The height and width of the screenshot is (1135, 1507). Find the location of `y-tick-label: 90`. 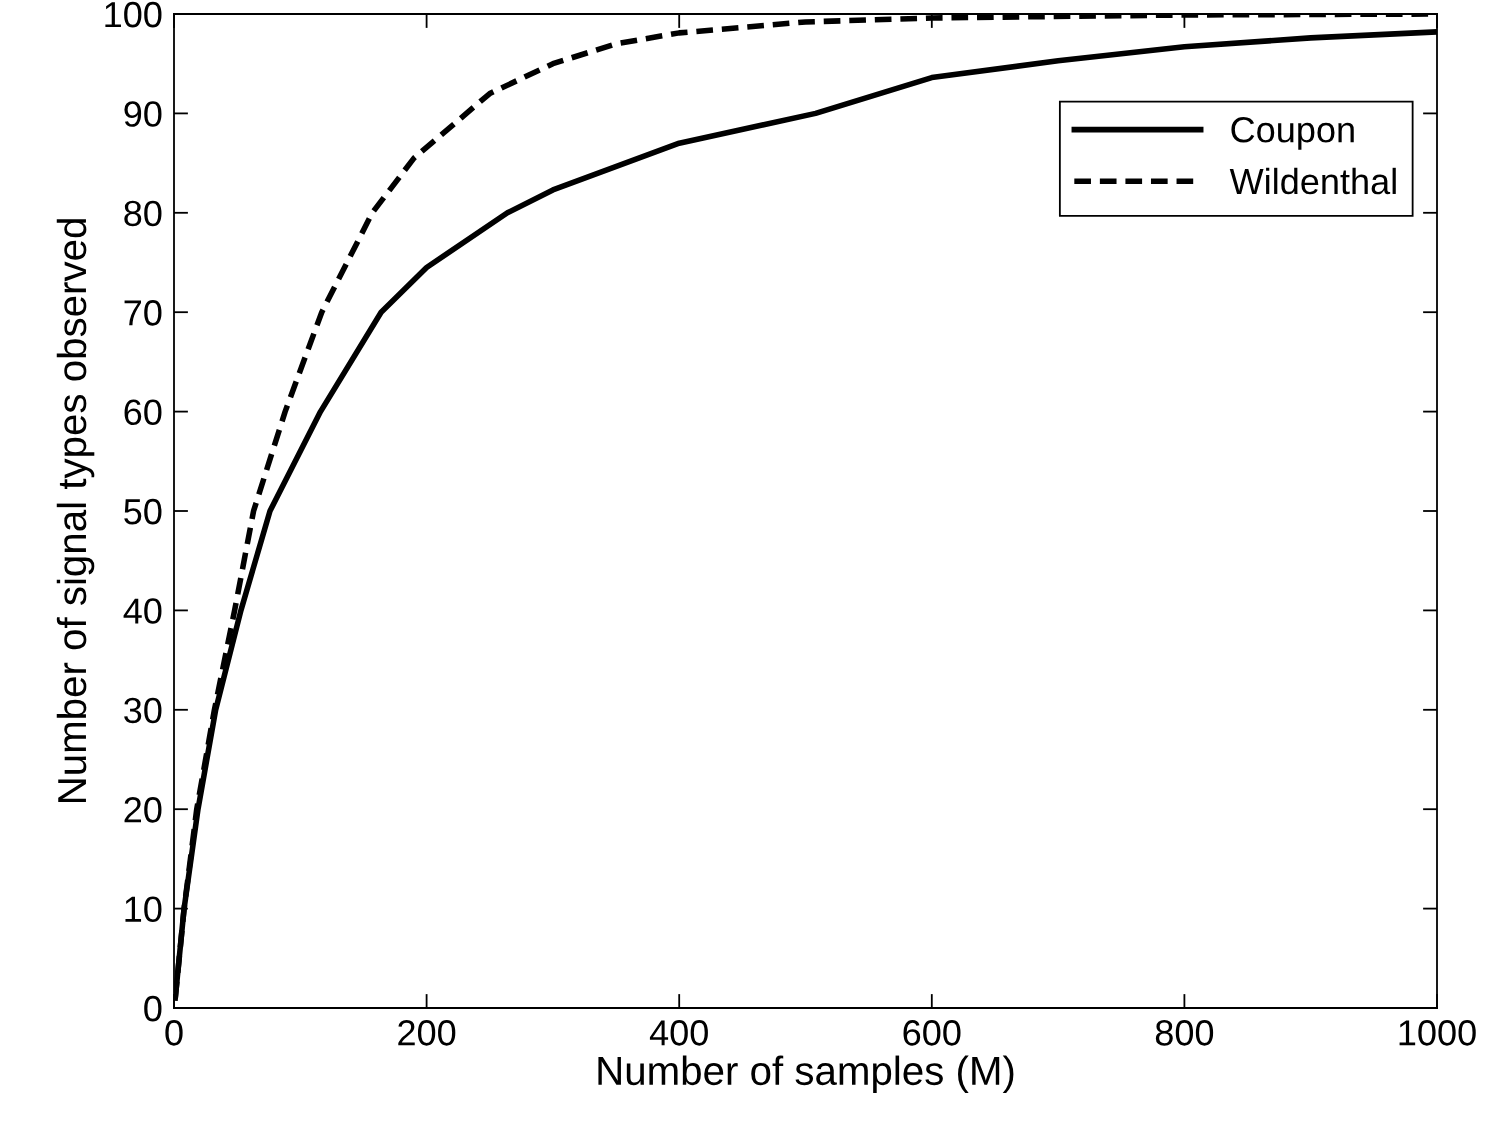

y-tick-label: 90 is located at coordinates (143, 114).